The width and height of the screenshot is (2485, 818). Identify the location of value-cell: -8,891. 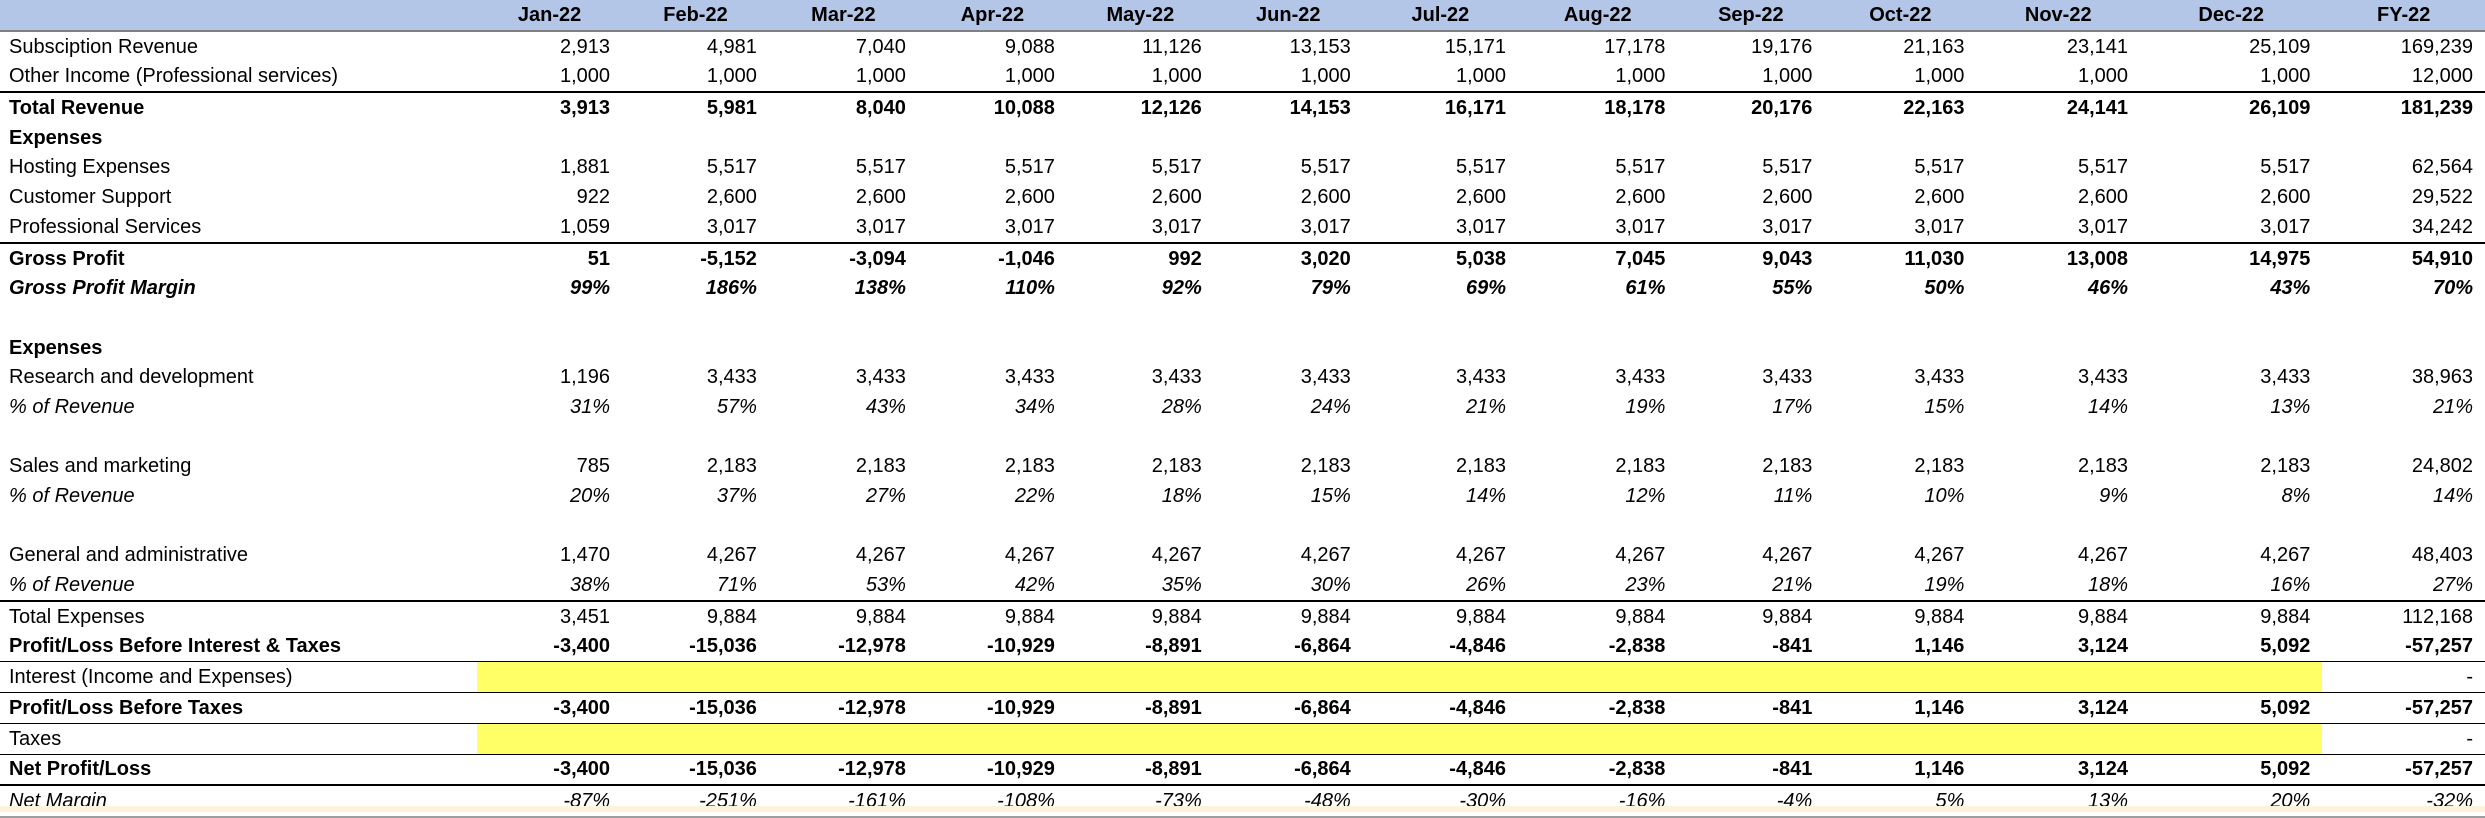
(1173, 707).